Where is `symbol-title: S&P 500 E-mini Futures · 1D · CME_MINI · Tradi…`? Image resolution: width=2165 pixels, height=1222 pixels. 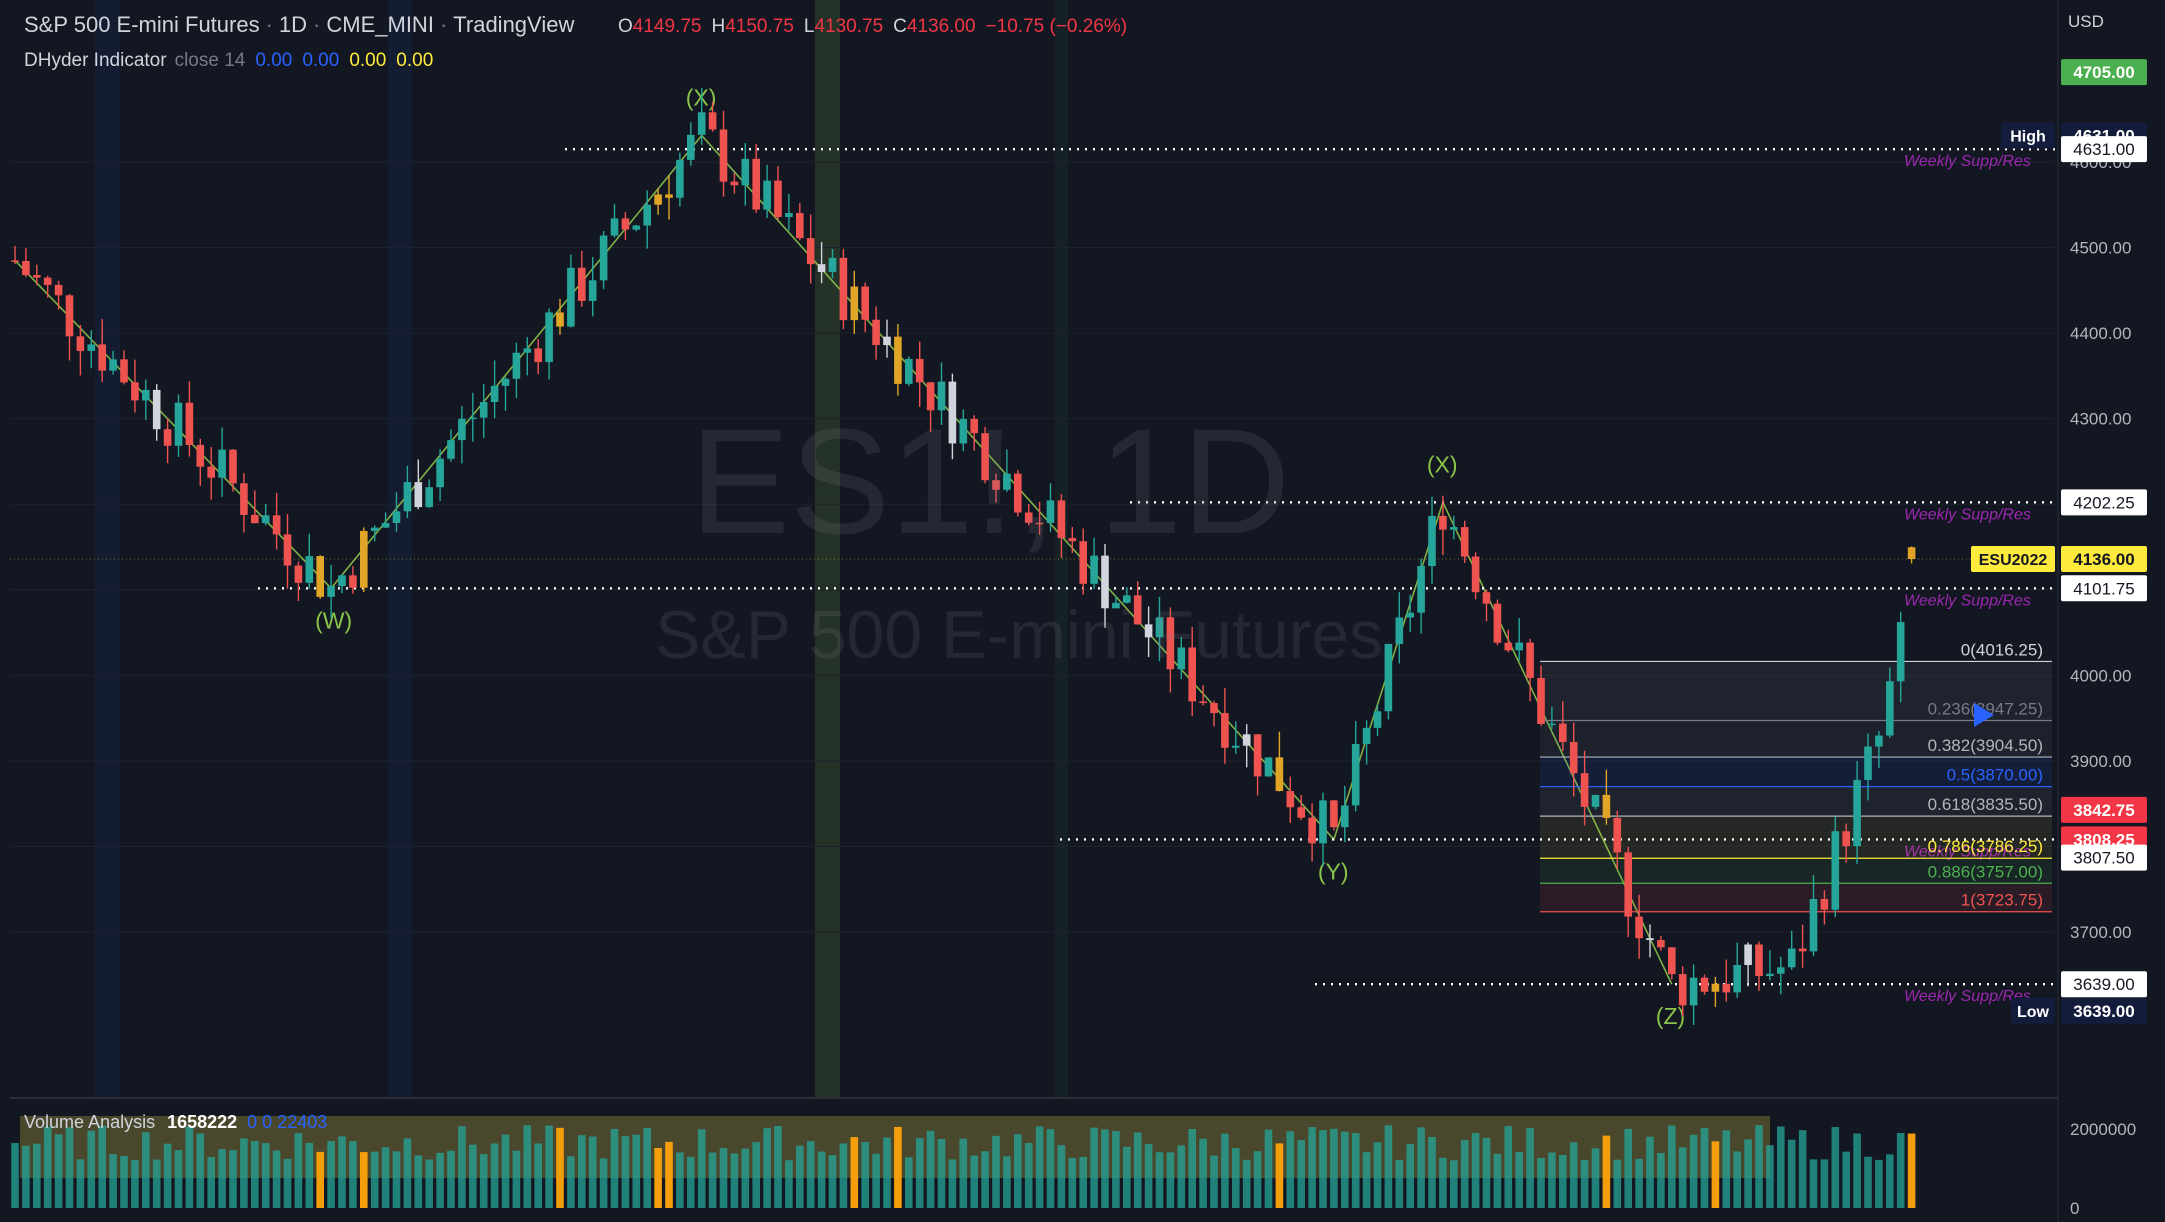
symbol-title: S&P 500 E-mini Futures · 1D · CME_MINI · Tradi… is located at coordinates (299, 24).